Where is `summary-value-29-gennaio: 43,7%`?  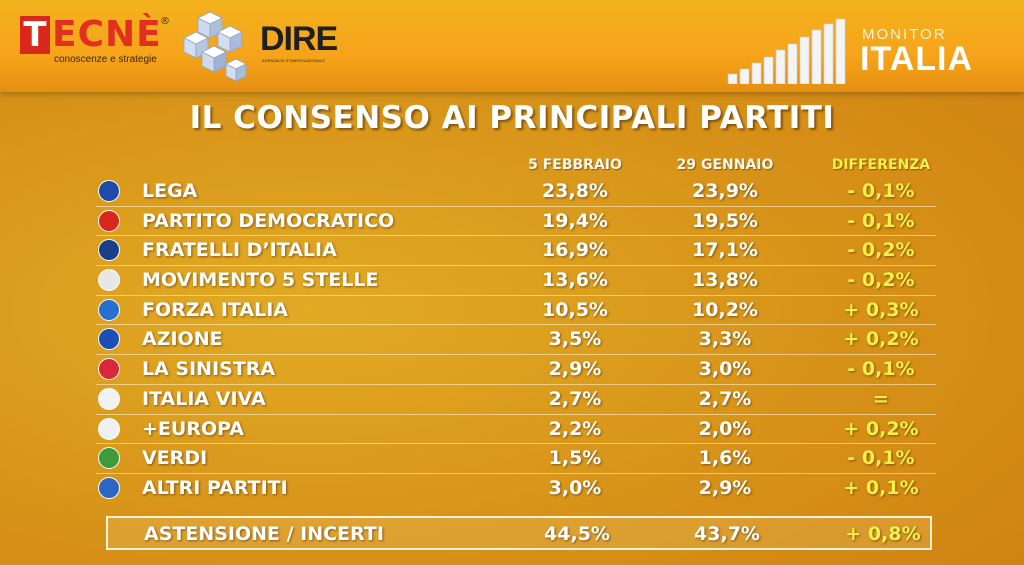 summary-value-29-gennaio: 43,7% is located at coordinates (727, 534).